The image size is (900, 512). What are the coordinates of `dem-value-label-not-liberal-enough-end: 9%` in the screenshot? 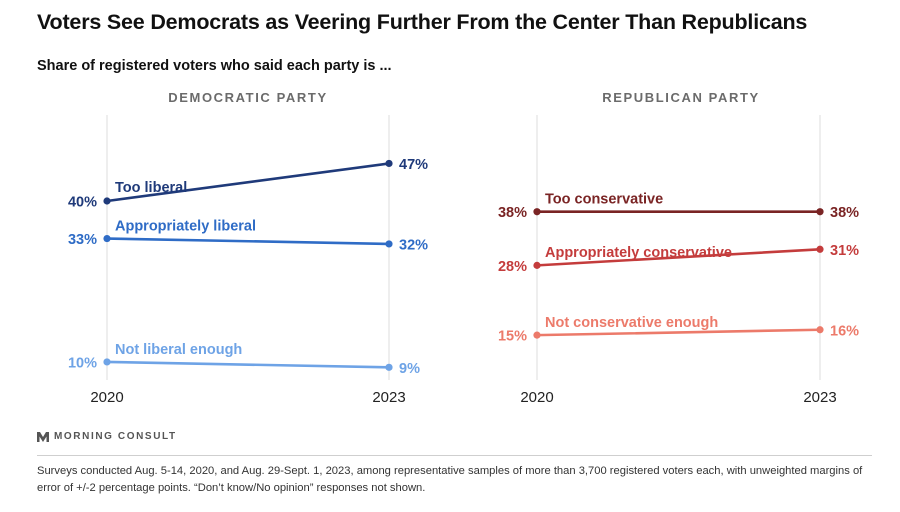 It's located at (409, 369).